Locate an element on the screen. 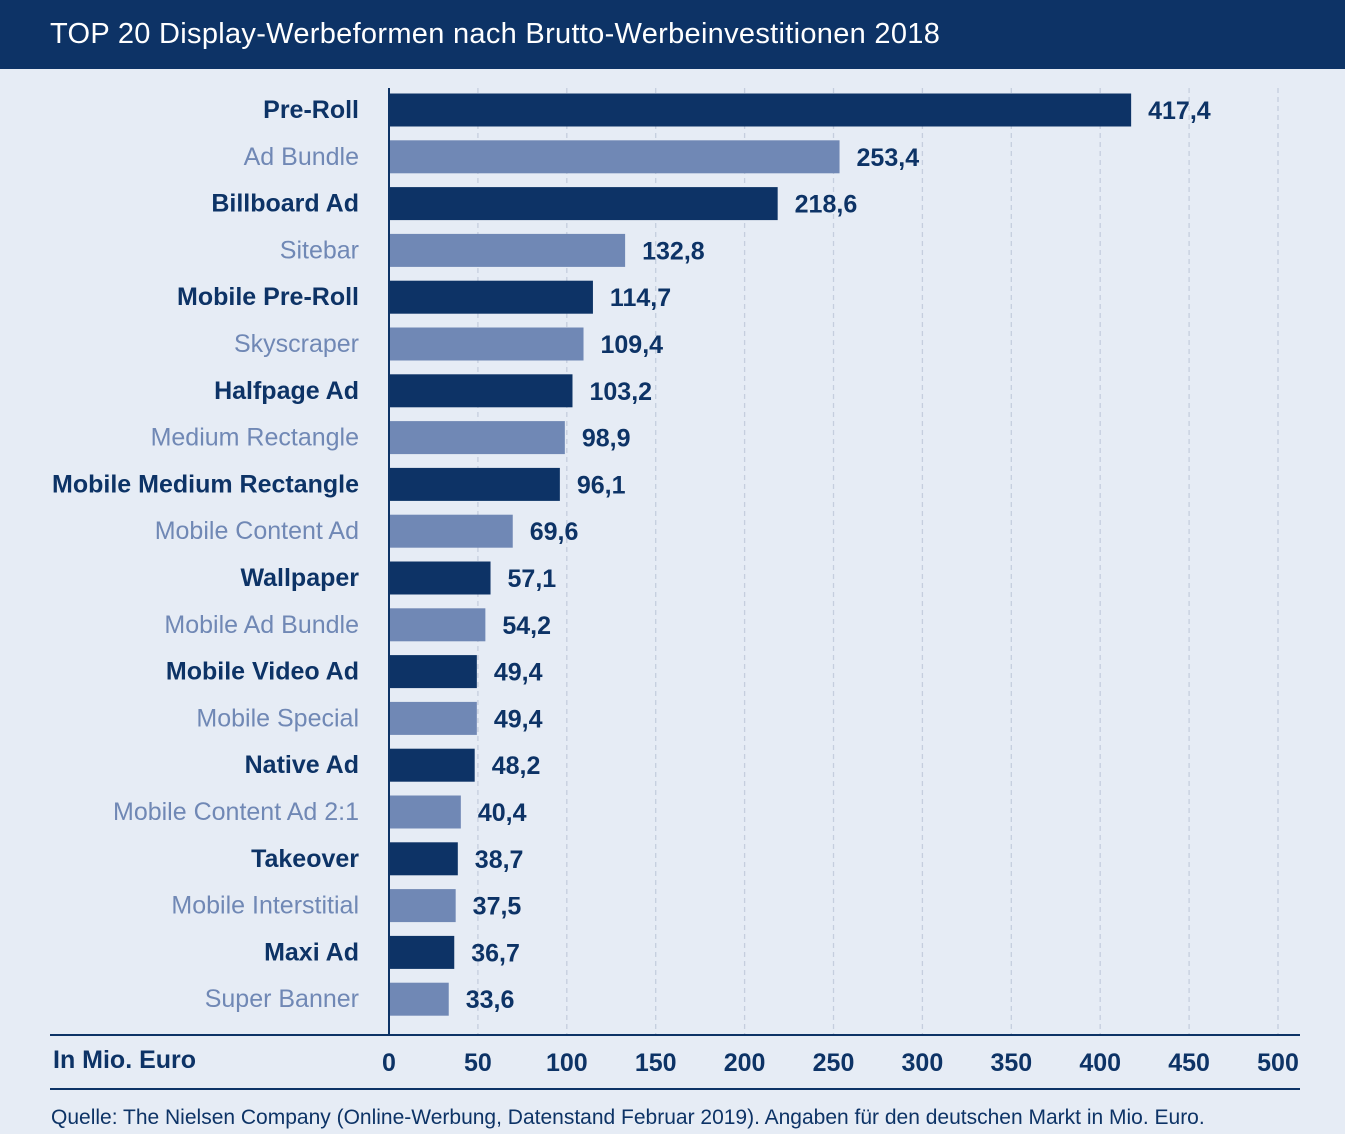 The image size is (1349, 1134). x-tick-label-0: 0 is located at coordinates (389, 1063).